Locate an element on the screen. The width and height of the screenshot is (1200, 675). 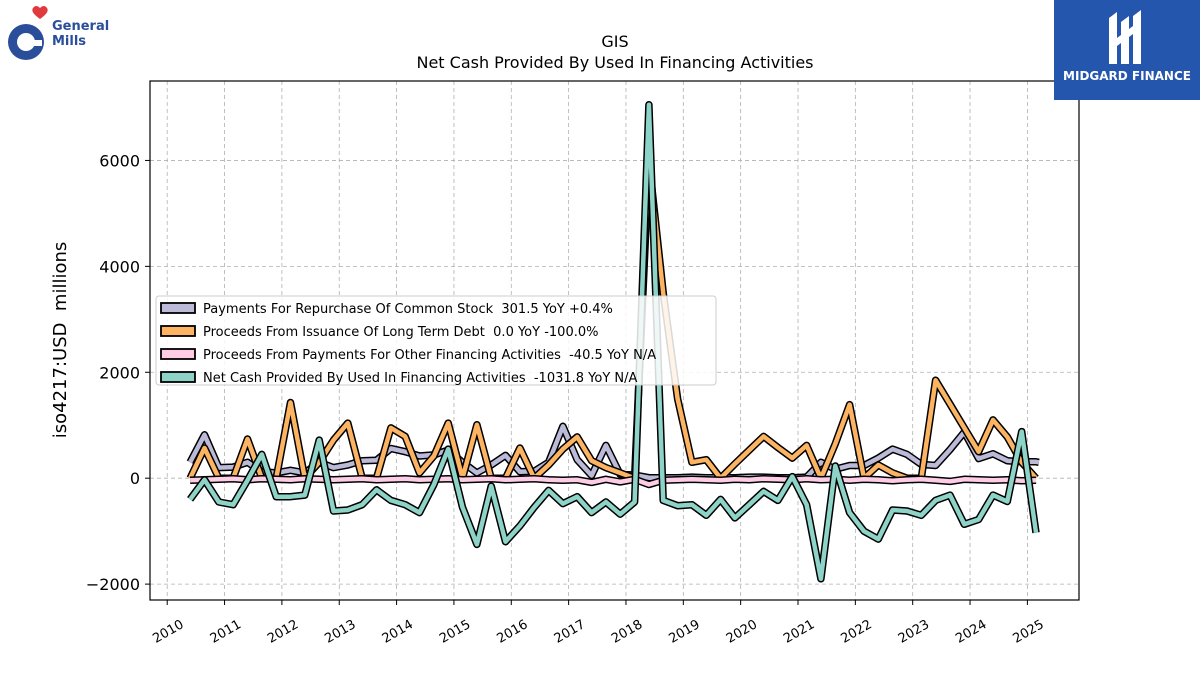
x-tick-label: 2010 is located at coordinates (168, 632).